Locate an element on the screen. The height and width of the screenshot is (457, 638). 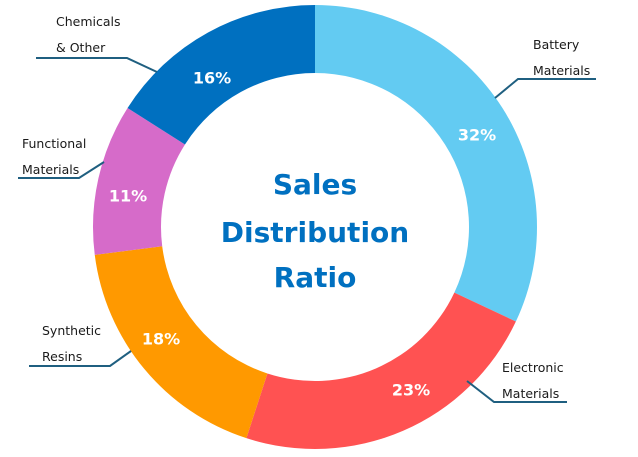
category-label-battery-materials-line-1: Battery is located at coordinates (556, 44).